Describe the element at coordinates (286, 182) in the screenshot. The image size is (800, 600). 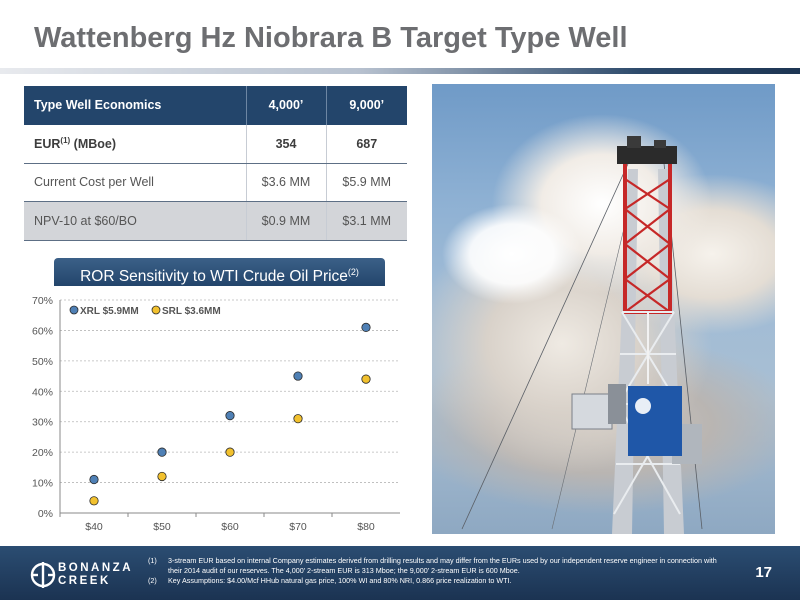
I see `table-cell: $3.6 MM` at that location.